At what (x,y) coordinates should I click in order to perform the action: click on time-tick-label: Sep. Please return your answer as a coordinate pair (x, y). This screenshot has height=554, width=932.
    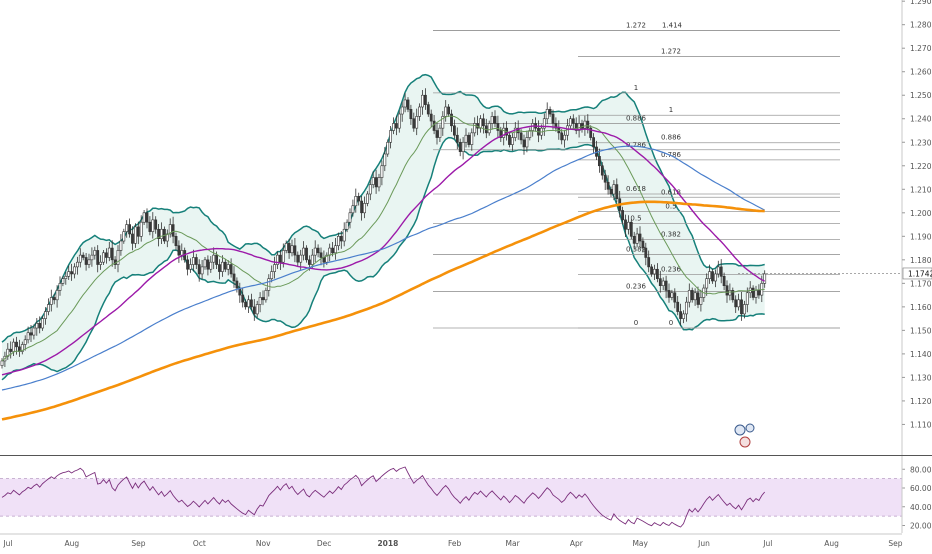
    Looking at the image, I should click on (138, 543).